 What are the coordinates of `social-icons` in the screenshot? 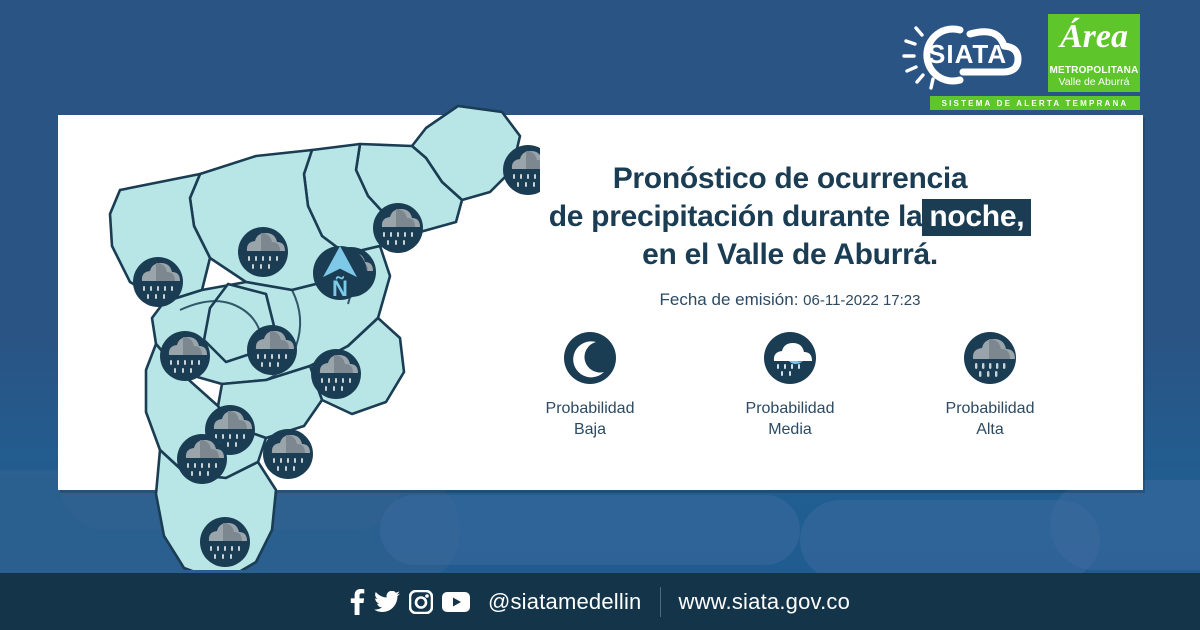 It's located at (410, 601).